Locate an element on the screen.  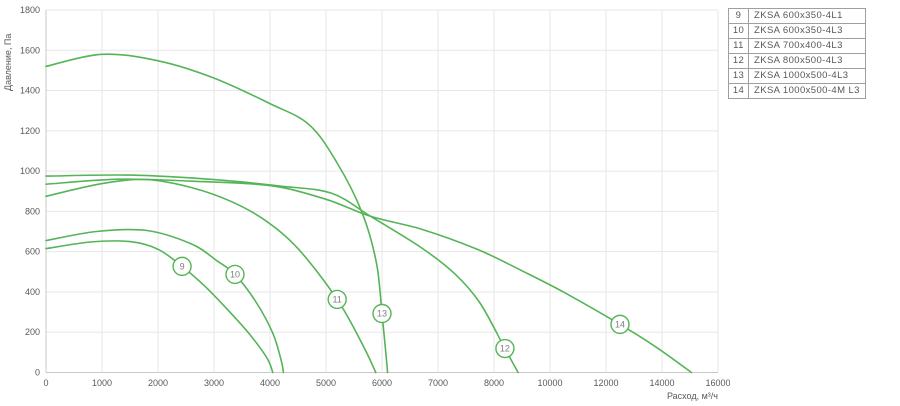
legend-series-label: ZKSA 700x400-4L3 is located at coordinates (807, 46).